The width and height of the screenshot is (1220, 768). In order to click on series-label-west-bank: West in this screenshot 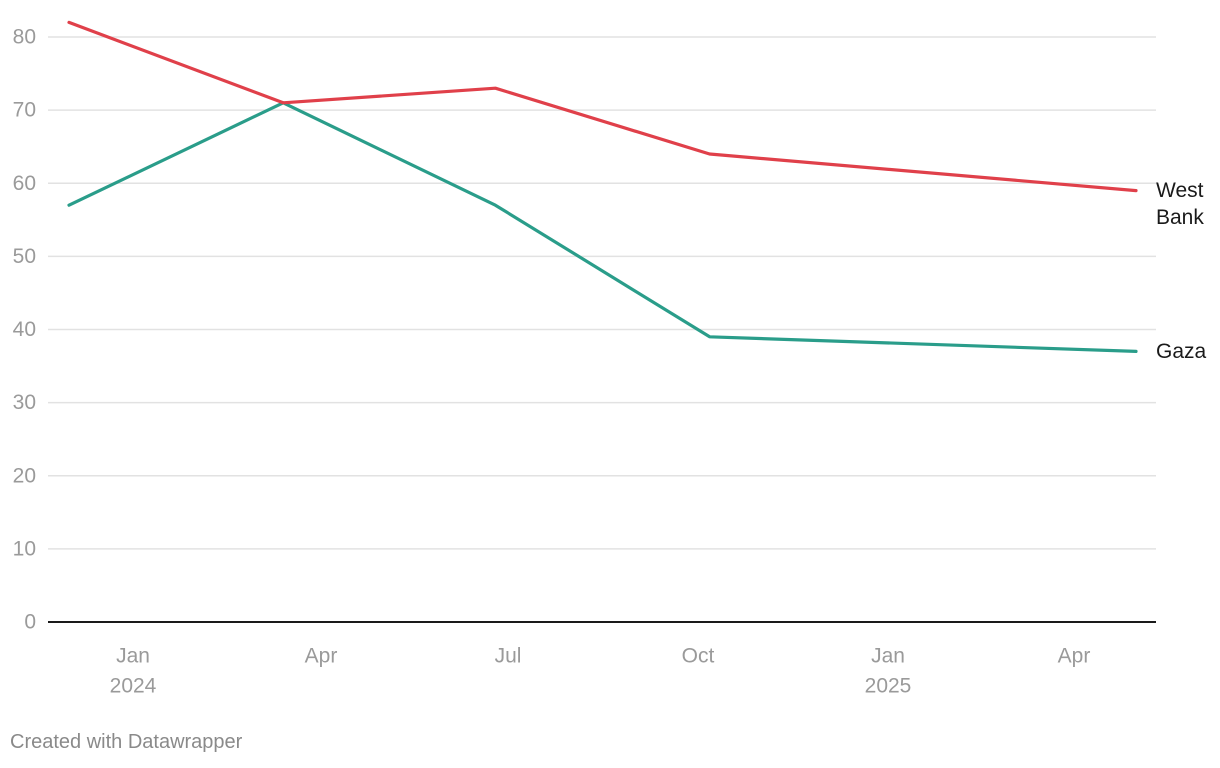, I will do `click(1180, 190)`.